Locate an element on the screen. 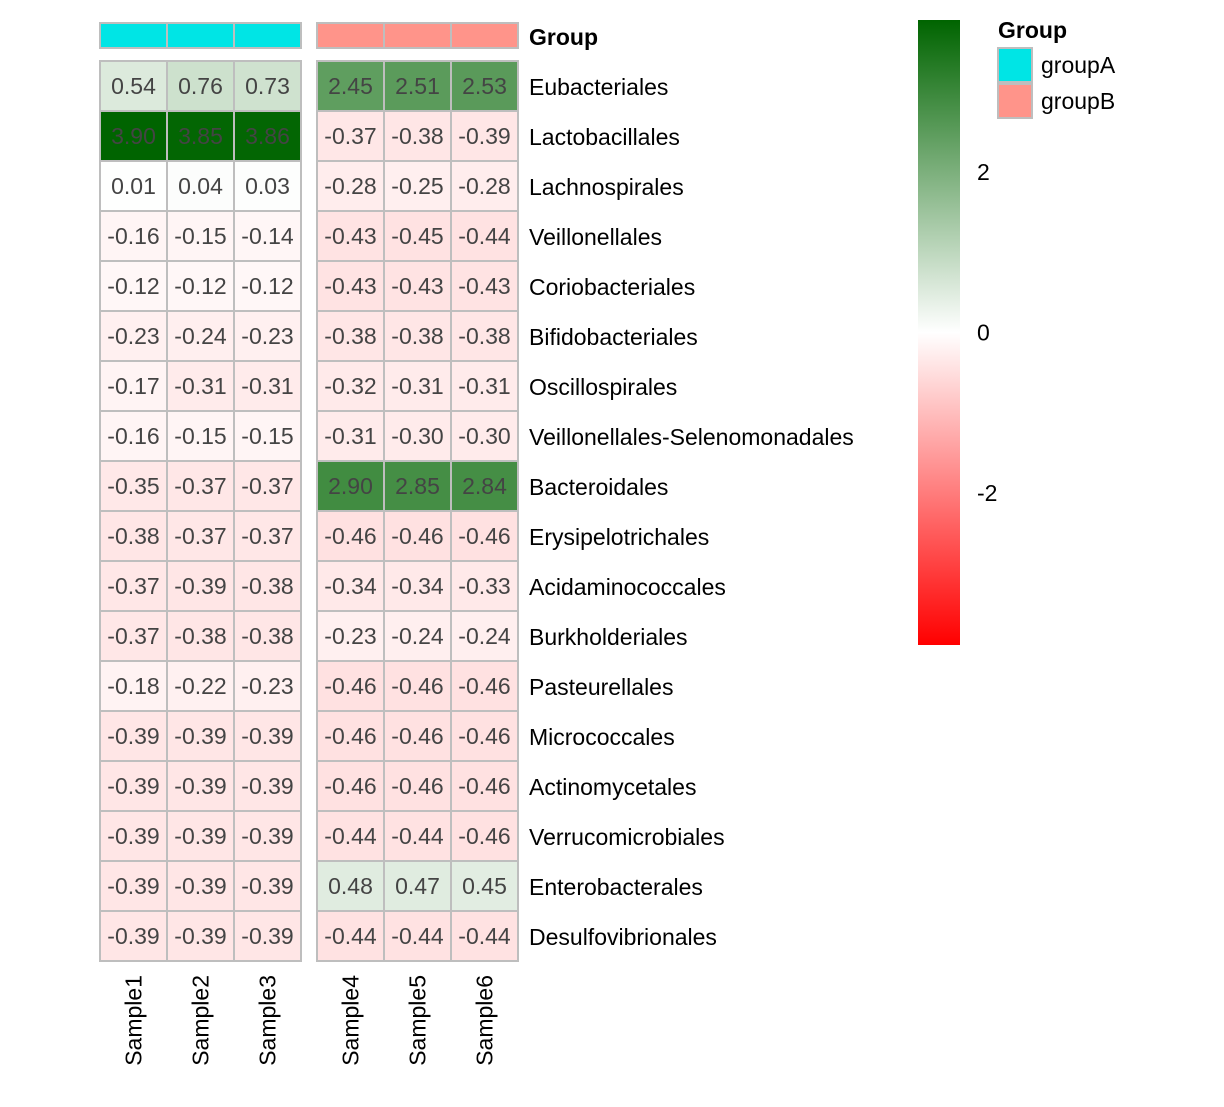 The width and height of the screenshot is (1224, 1107). column-label: Sample3 is located at coordinates (268, 1020).